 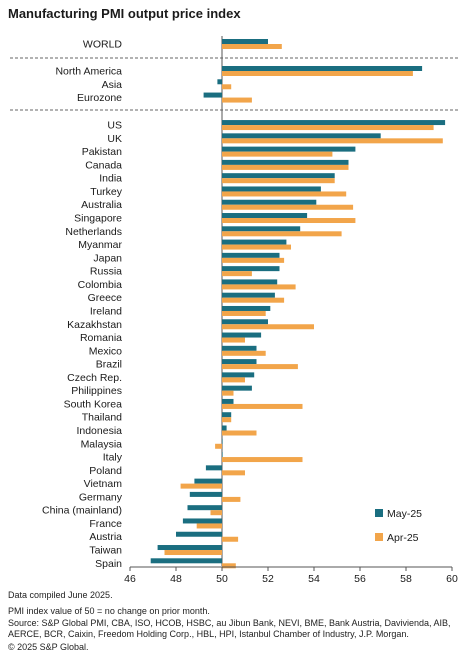 I want to click on category-label-15: Russia, so click(x=106, y=272).